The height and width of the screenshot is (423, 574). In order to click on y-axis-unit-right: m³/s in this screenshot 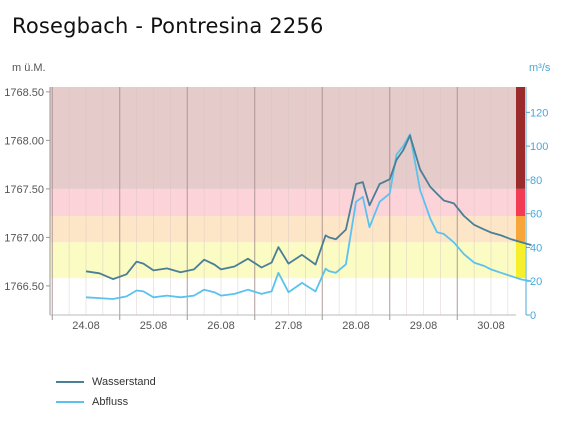, I will do `click(540, 68)`.